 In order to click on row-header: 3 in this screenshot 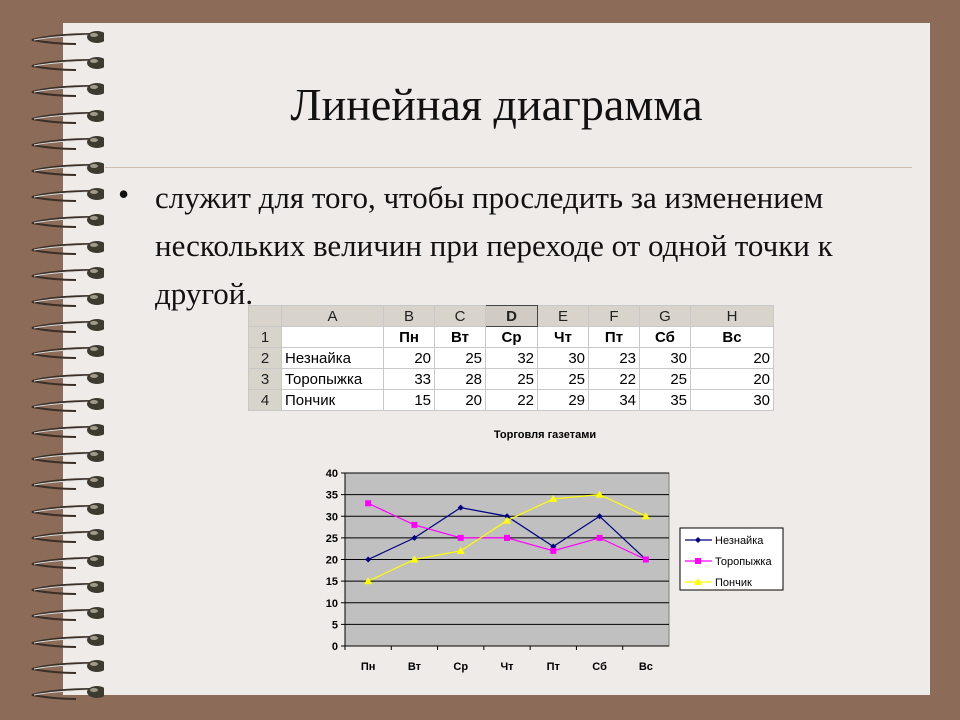, I will do `click(265, 379)`.